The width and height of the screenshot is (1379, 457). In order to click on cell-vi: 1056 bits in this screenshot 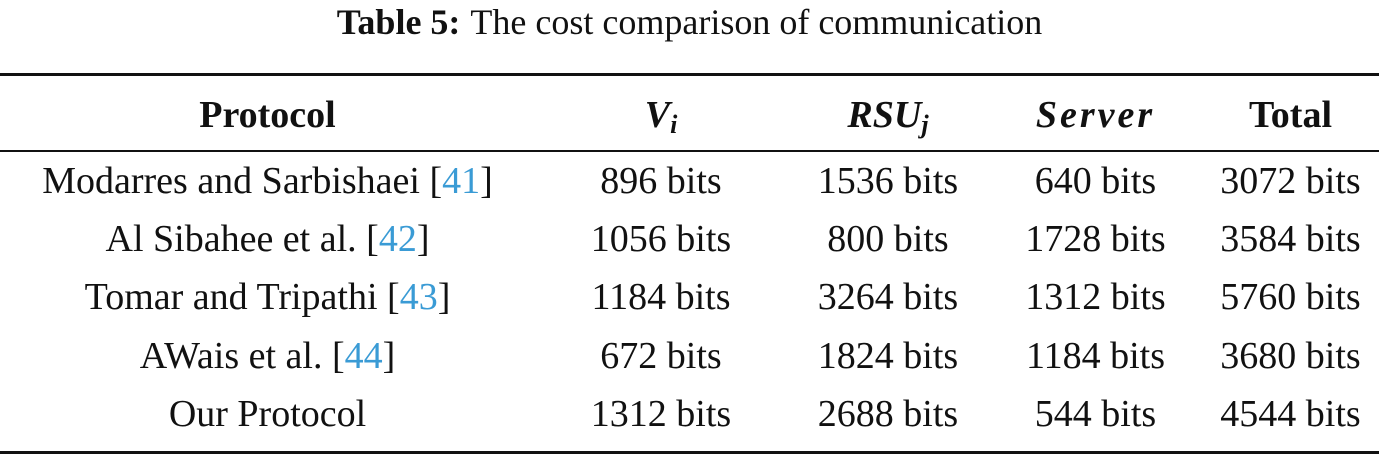, I will do `click(661, 239)`.